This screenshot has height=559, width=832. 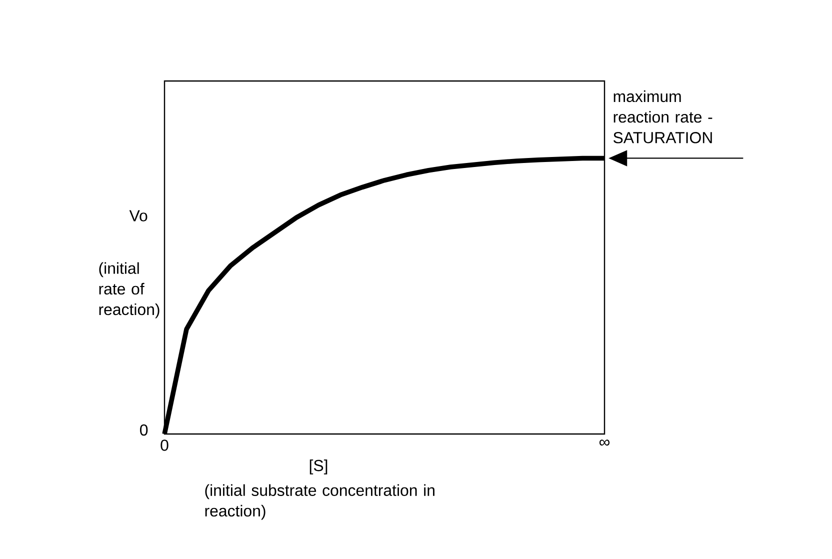 What do you see at coordinates (604, 443) in the screenshot?
I see `x-tick-label: ∞` at bounding box center [604, 443].